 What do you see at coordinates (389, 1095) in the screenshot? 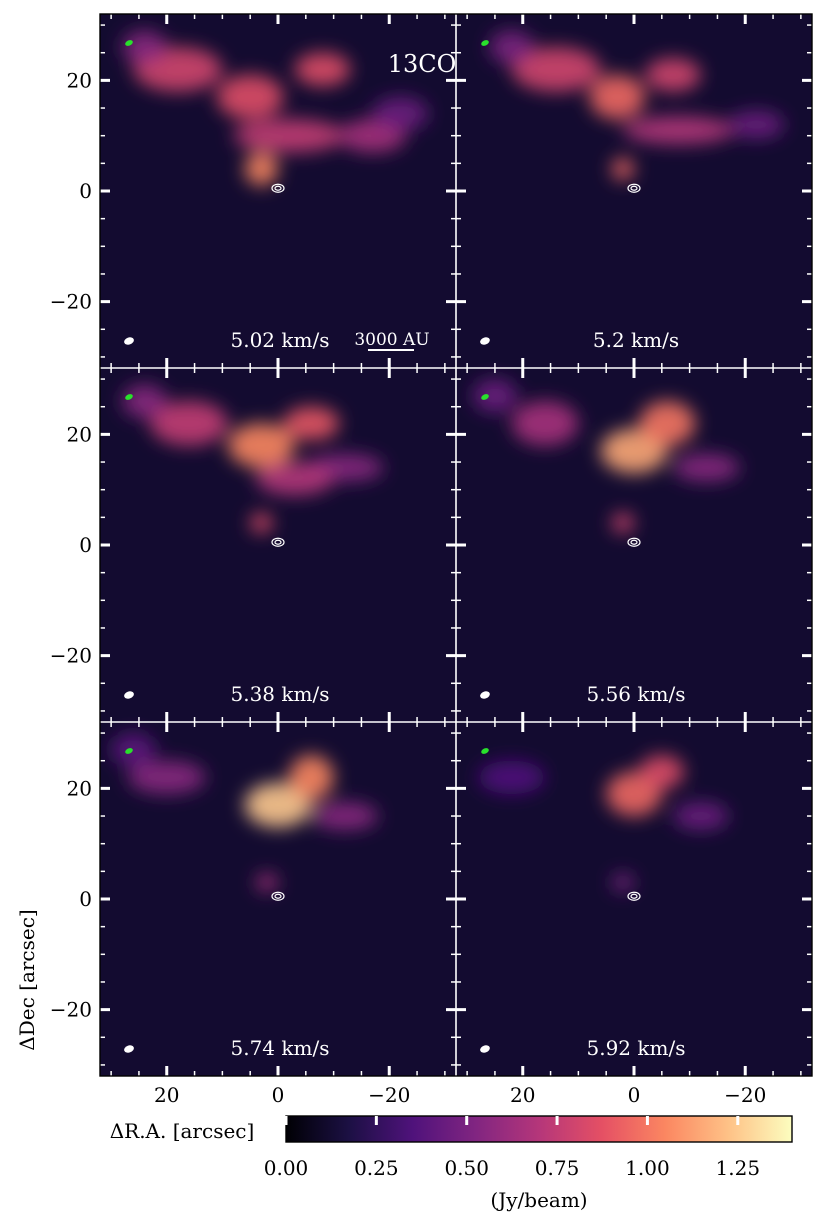
I see `x-tick-label: −20` at bounding box center [389, 1095].